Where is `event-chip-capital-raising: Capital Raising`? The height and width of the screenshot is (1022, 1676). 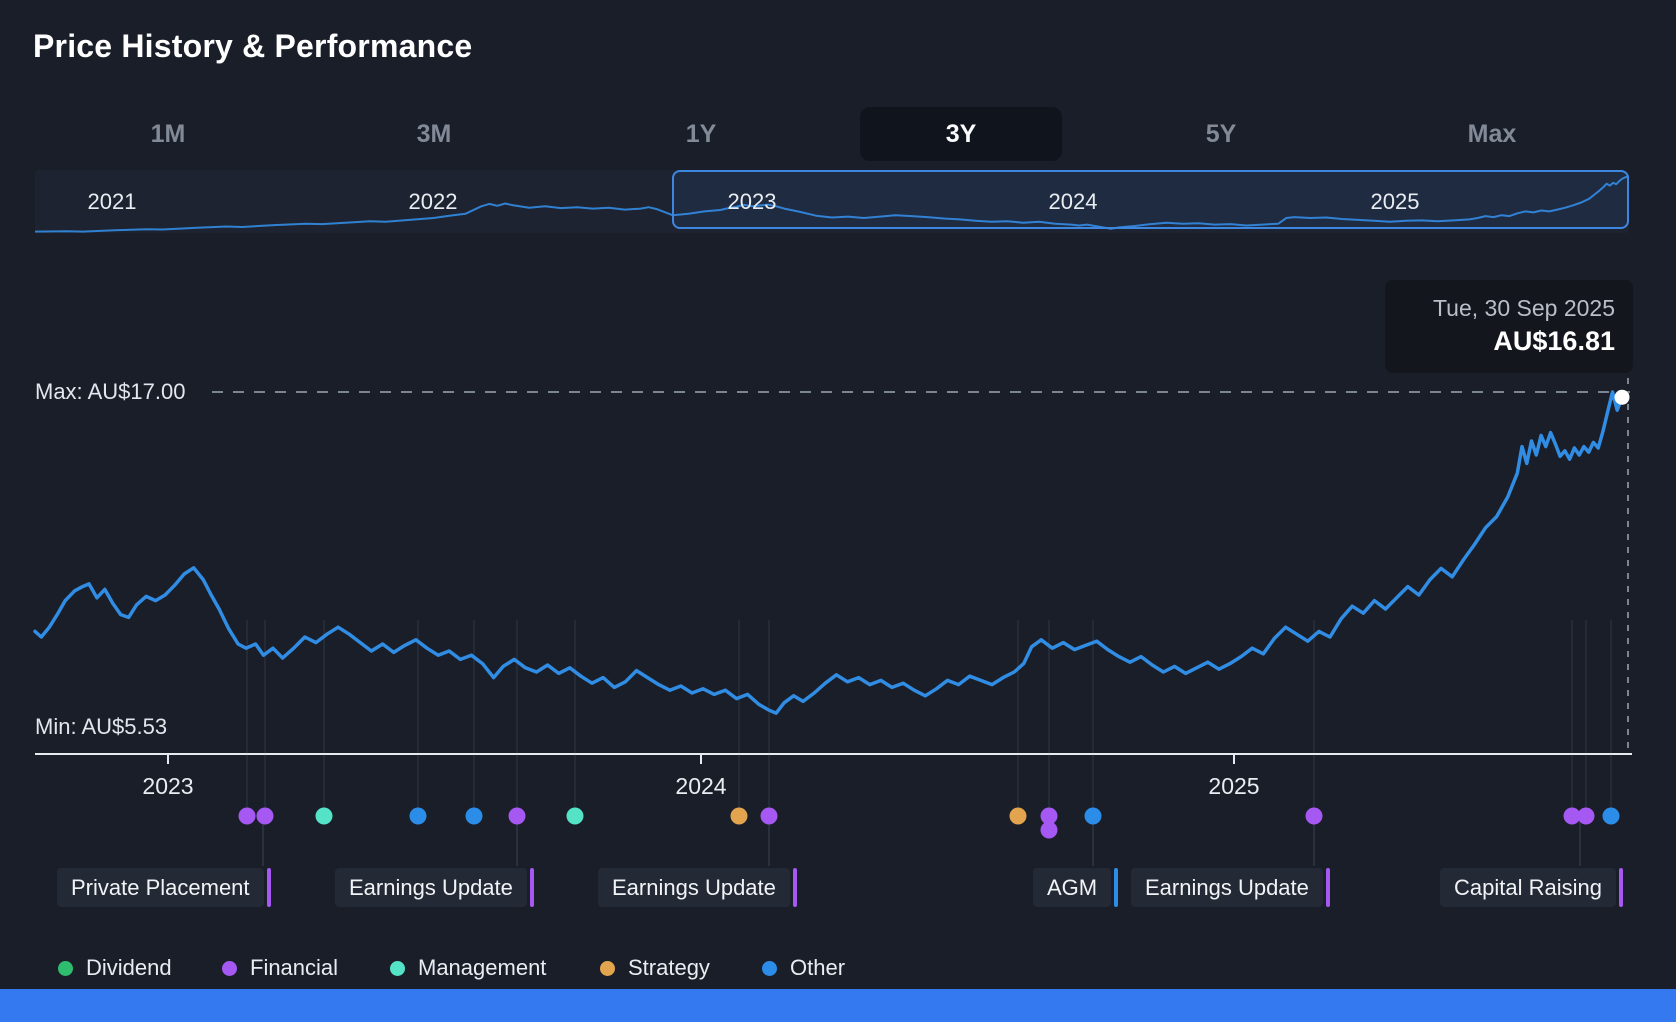 event-chip-capital-raising: Capital Raising is located at coordinates (1528, 887).